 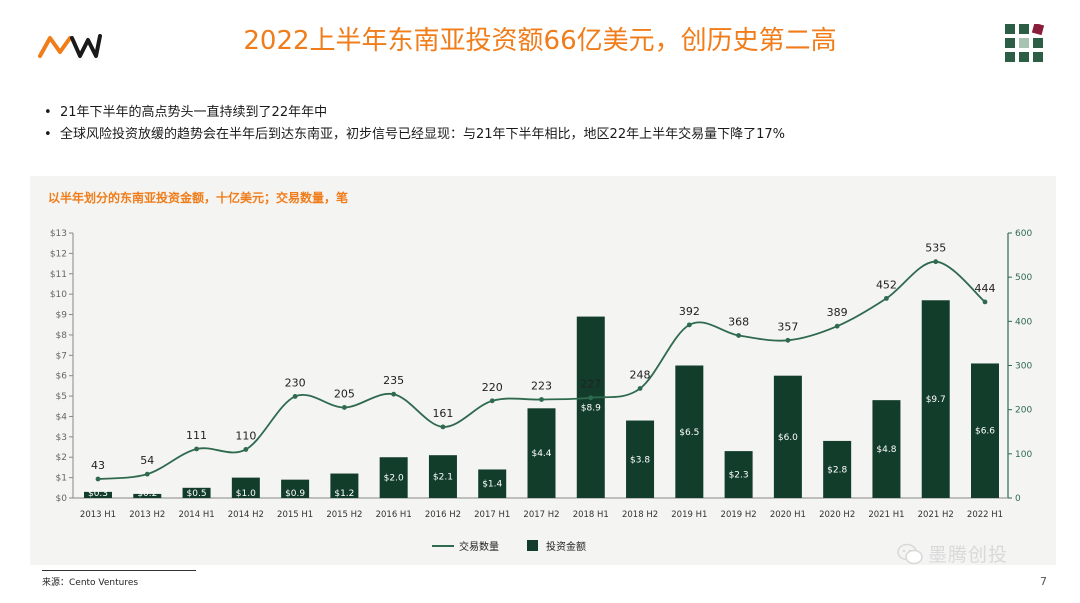 I want to click on bar-value-label: $2.1, so click(x=443, y=478).